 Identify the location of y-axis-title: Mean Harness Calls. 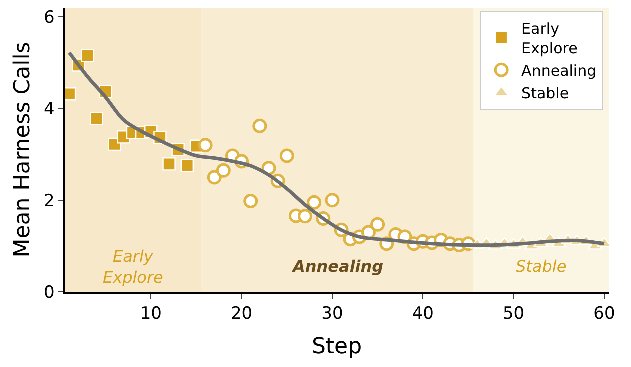
(23, 150).